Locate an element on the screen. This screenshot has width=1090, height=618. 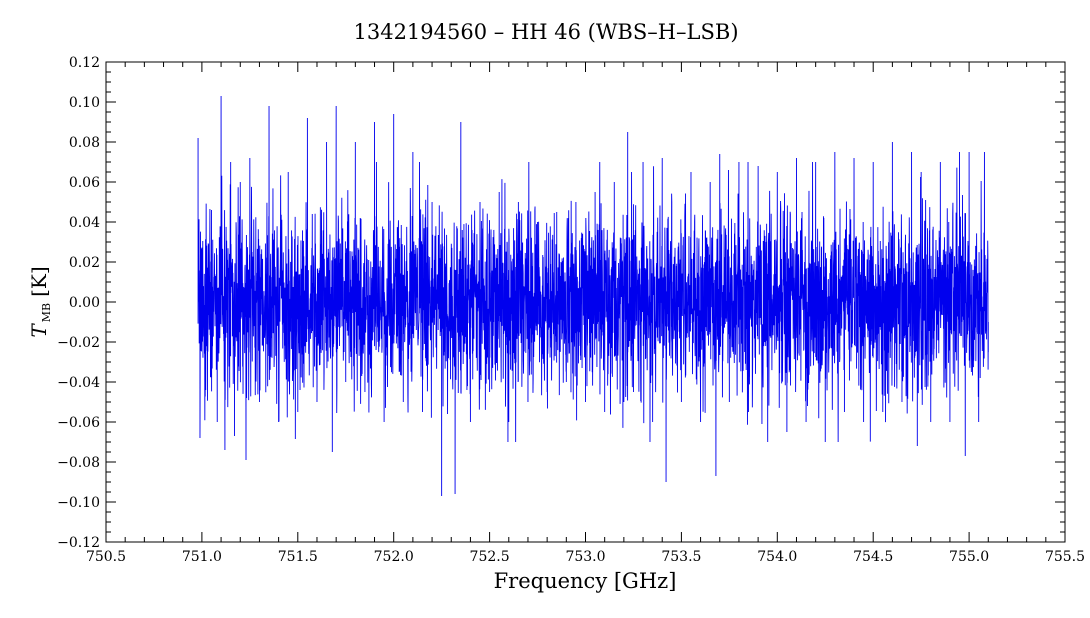
x-tick-label: 751.5 is located at coordinates (298, 557).